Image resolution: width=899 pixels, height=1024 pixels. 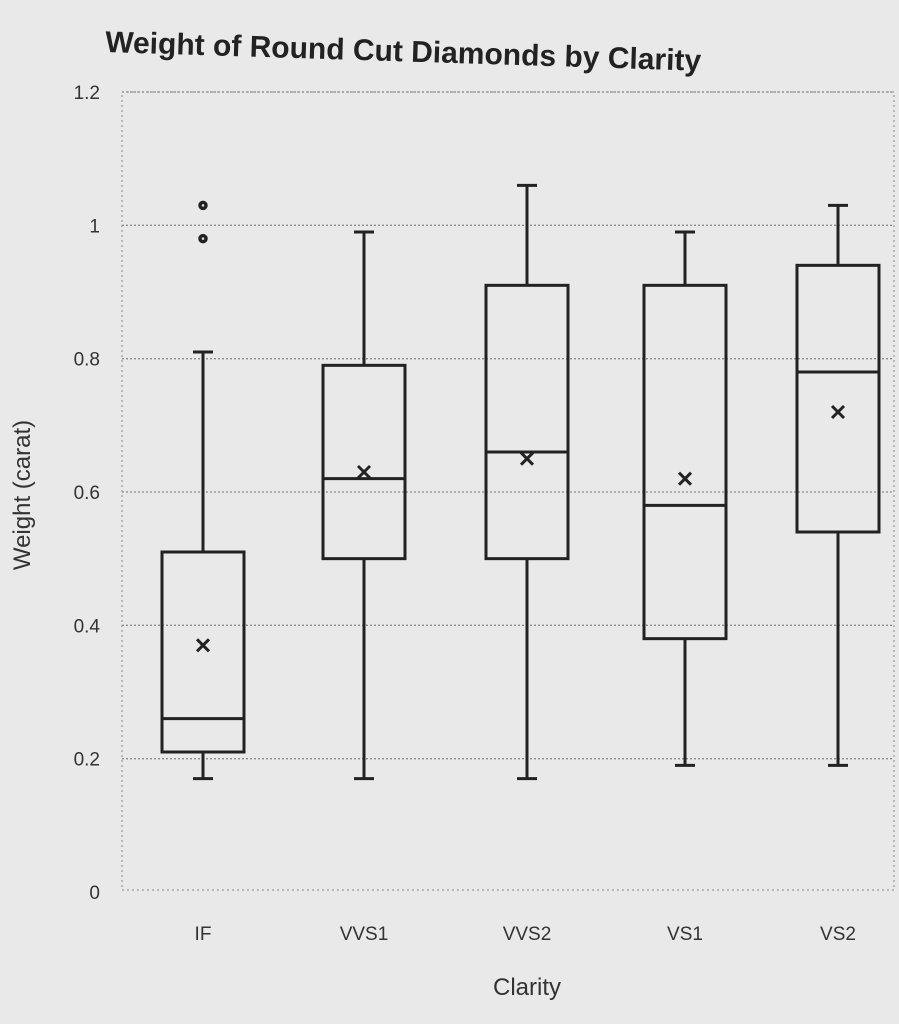 What do you see at coordinates (87, 626) in the screenshot?
I see `y-tick-label: 0.4` at bounding box center [87, 626].